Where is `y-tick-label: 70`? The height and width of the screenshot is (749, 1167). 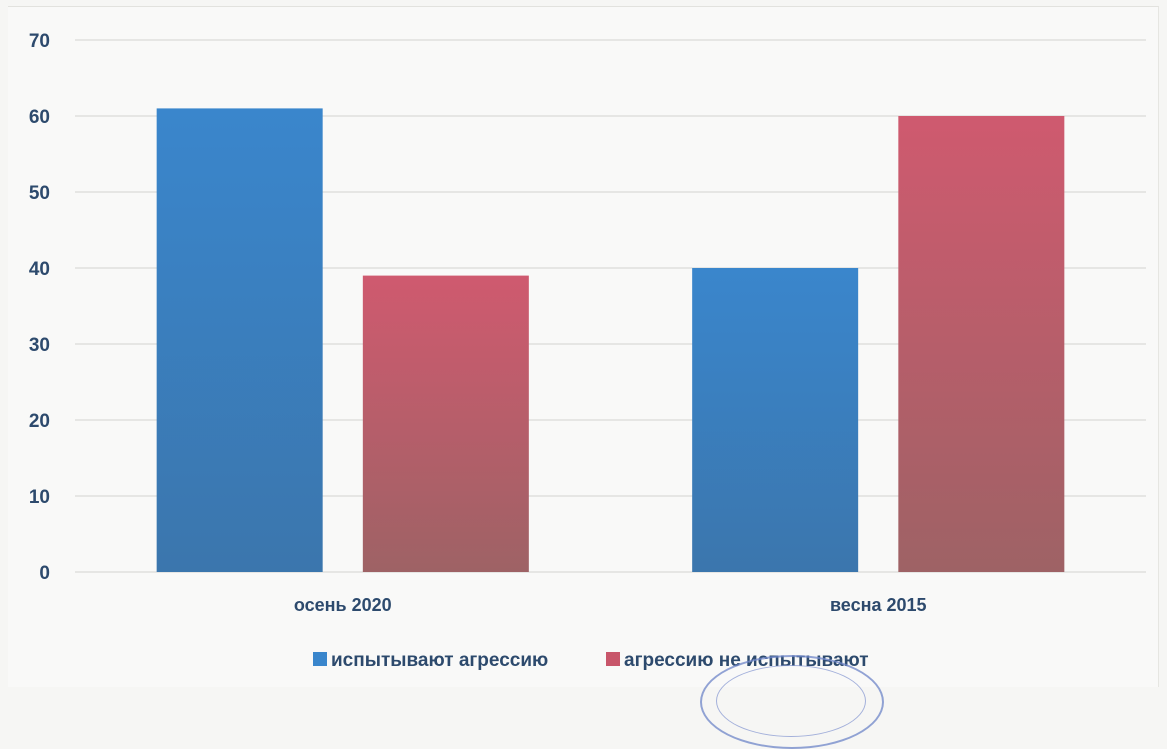
y-tick-label: 70 is located at coordinates (39, 41).